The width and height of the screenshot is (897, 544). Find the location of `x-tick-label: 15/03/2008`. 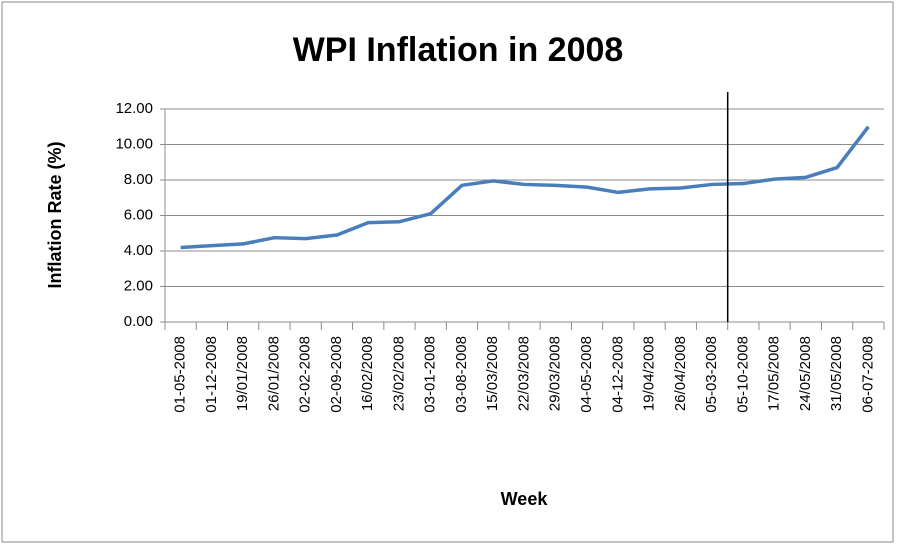

x-tick-label: 15/03/2008 is located at coordinates (492, 373).